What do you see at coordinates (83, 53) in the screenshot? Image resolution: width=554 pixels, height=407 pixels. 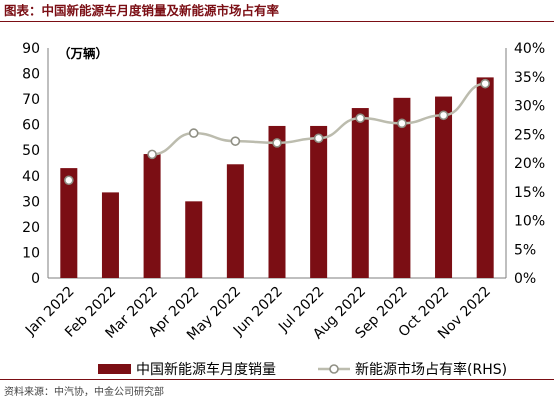 I see `left-axis-unit-label: （万辆）` at bounding box center [83, 53].